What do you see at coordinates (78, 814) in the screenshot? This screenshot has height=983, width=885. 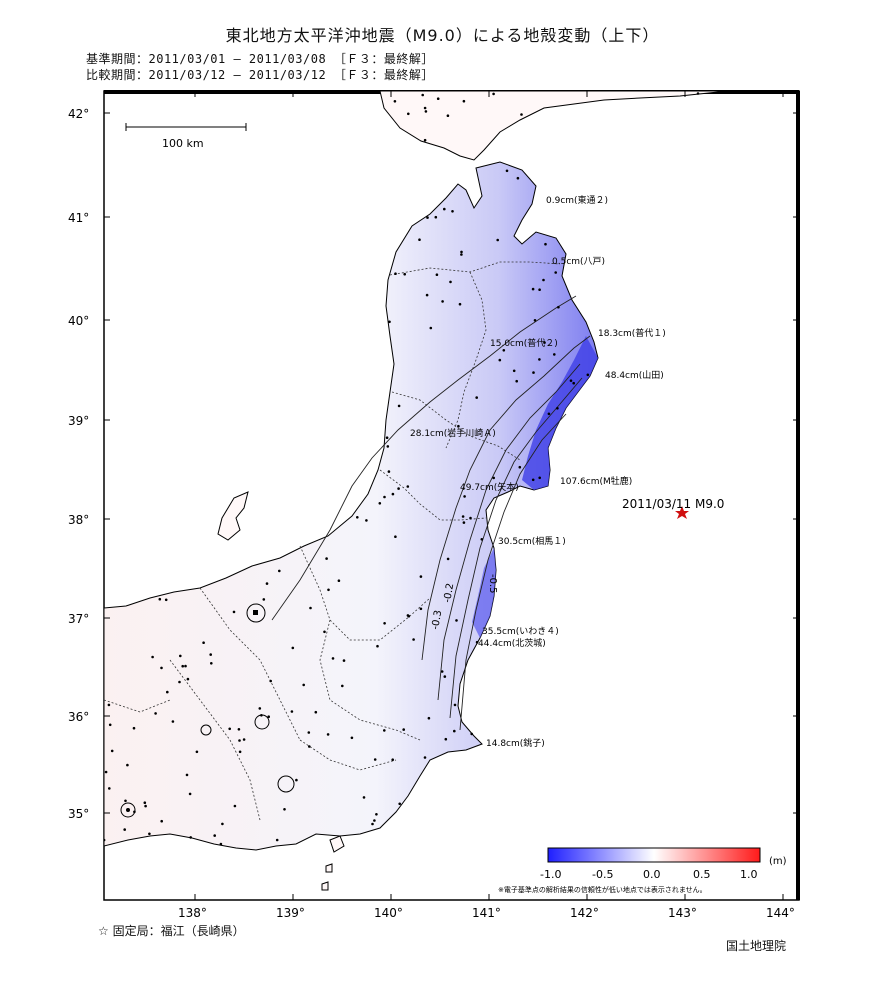 I see `lat-label-35: 35°` at bounding box center [78, 814].